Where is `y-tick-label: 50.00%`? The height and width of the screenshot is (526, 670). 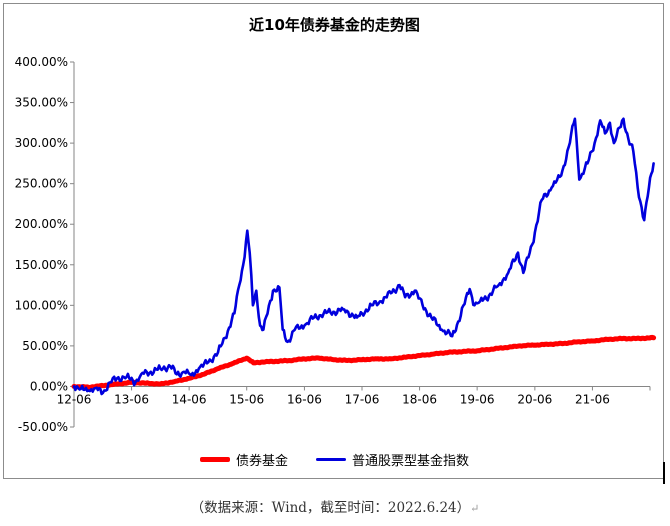
y-tick-label: 50.00% is located at coordinates (45, 346).